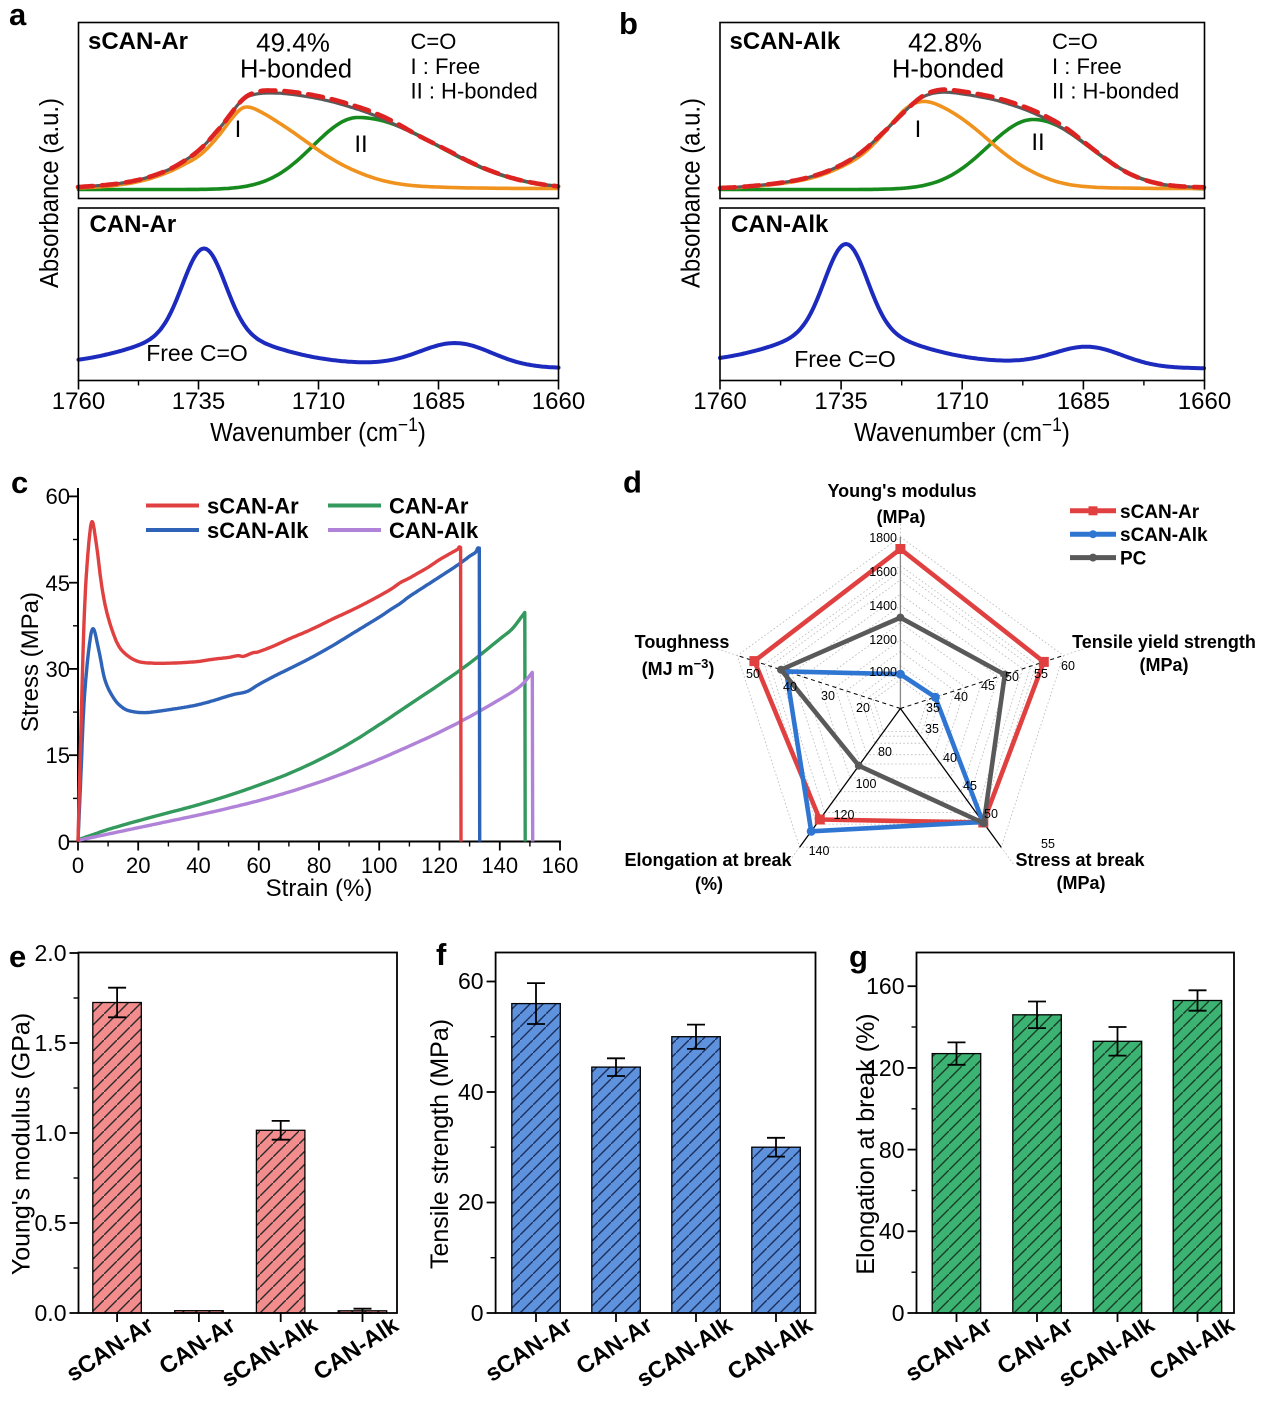 The height and width of the screenshot is (1413, 1269). I want to click on svg-text: 100, so click(379, 865).